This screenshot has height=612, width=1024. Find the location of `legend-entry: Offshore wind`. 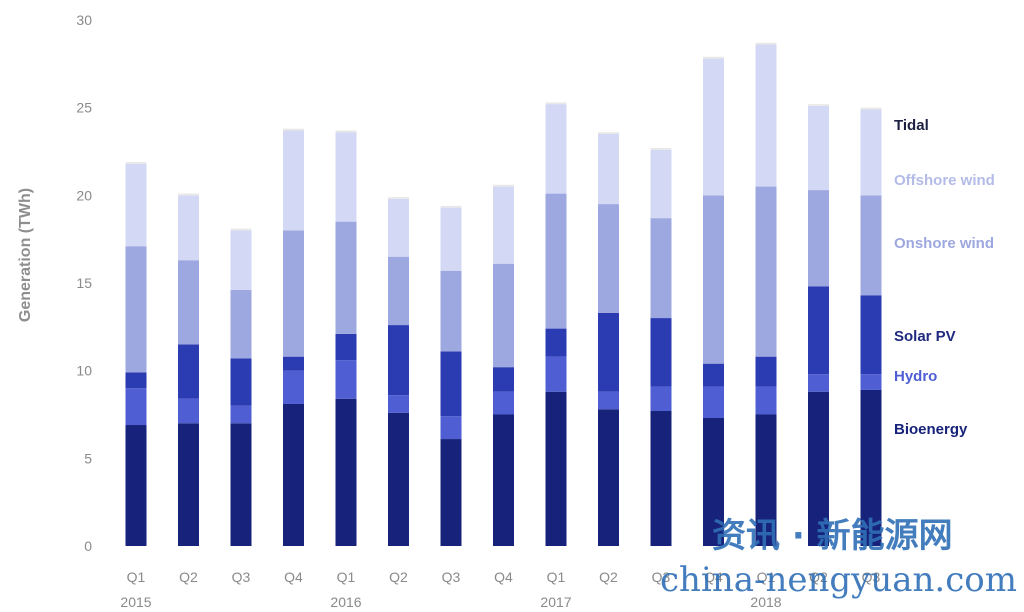

legend-entry: Offshore wind is located at coordinates (944, 180).